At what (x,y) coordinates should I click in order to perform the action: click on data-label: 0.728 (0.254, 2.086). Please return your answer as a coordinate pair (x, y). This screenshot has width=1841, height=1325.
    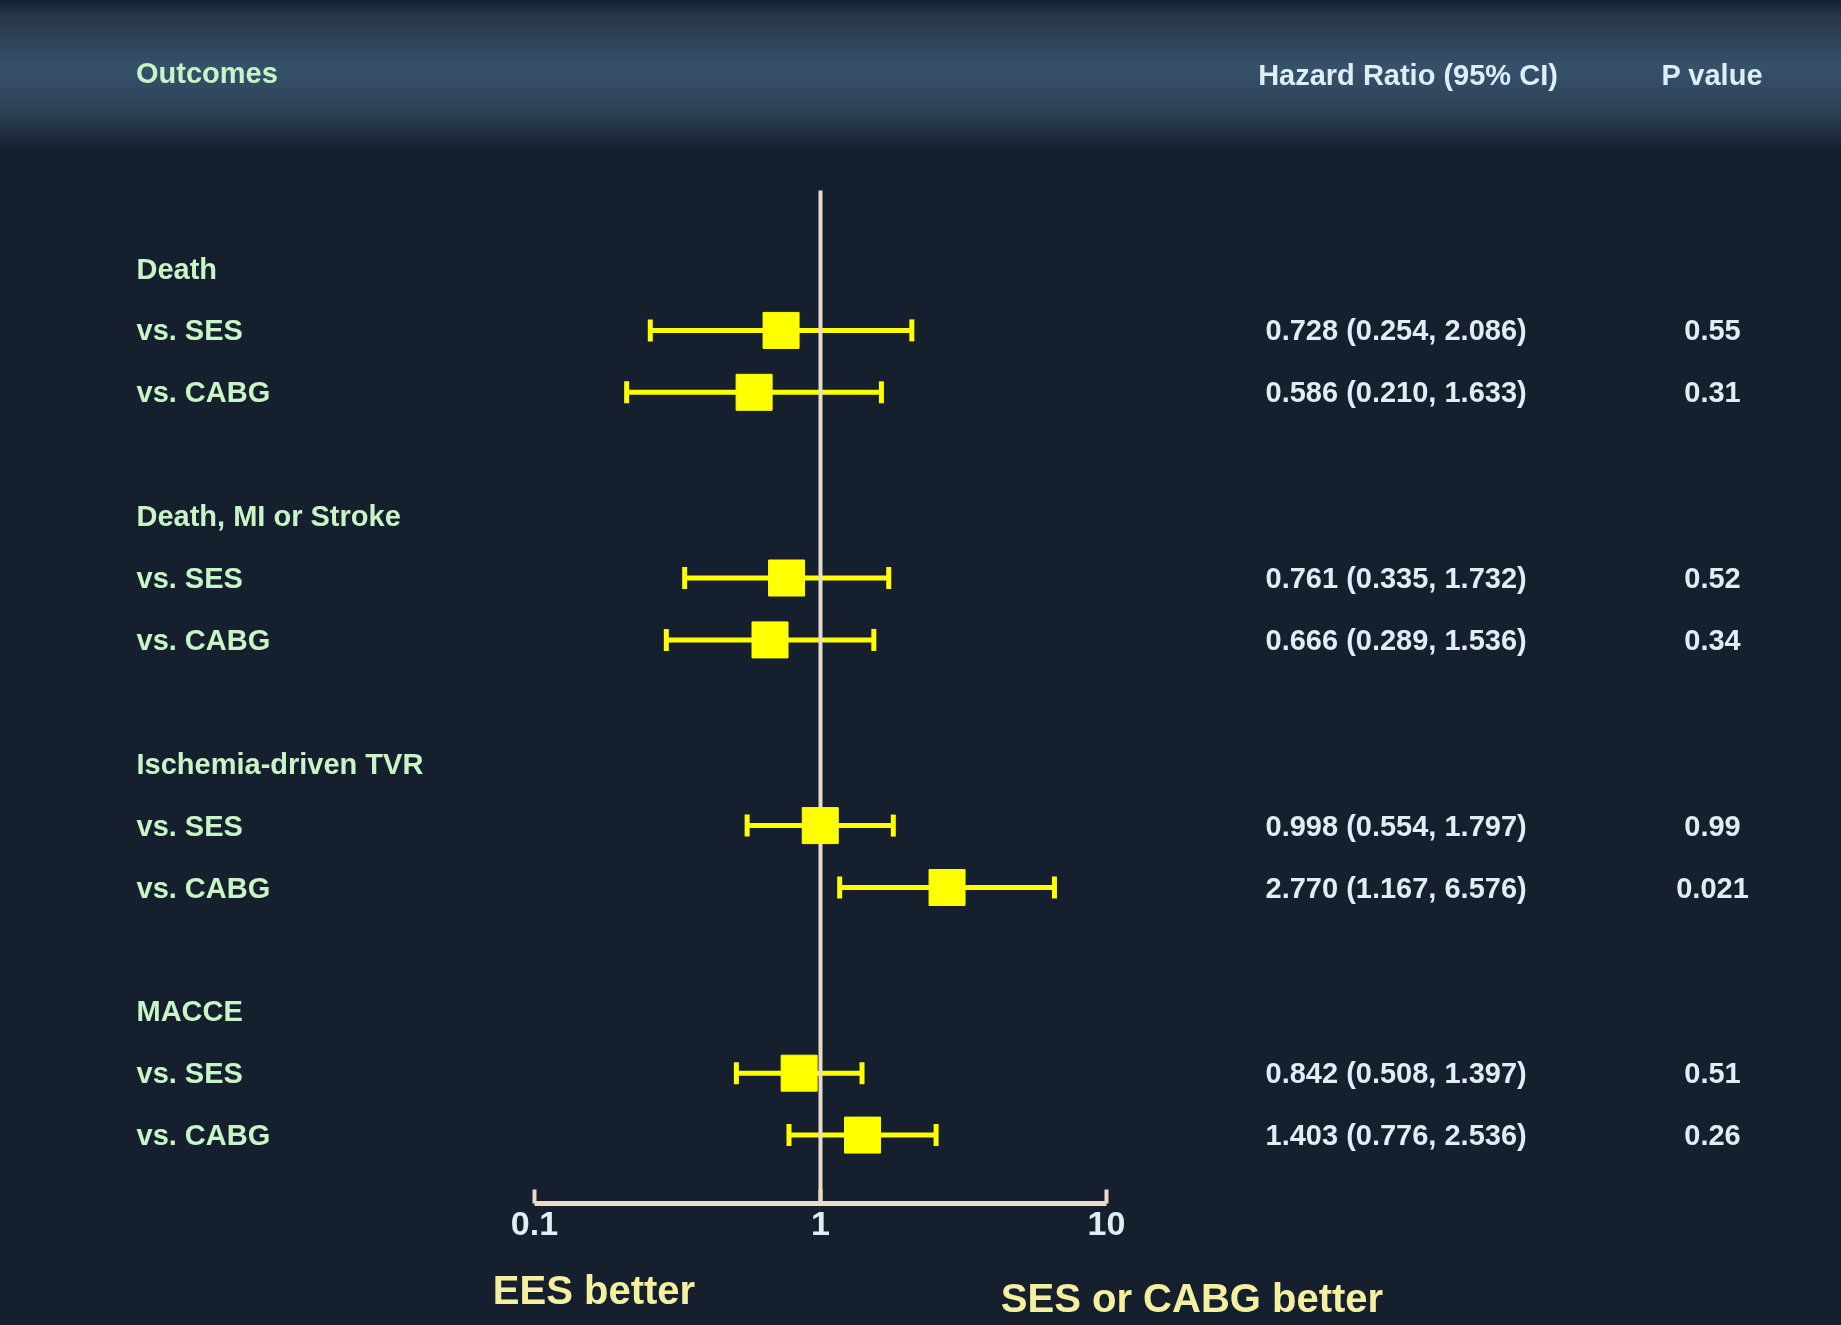
    Looking at the image, I should click on (1396, 330).